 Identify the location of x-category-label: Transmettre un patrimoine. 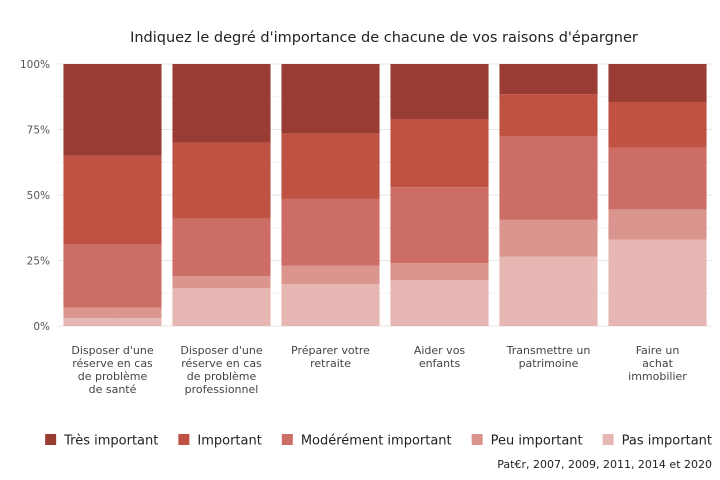
(548, 357).